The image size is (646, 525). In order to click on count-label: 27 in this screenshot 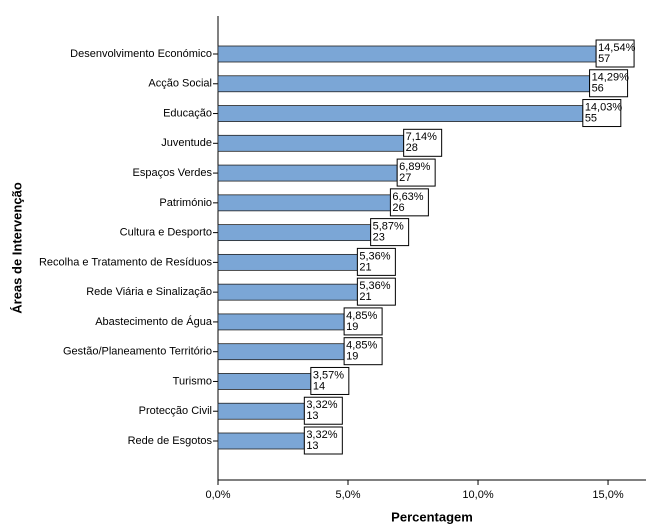, I will do `click(405, 178)`.